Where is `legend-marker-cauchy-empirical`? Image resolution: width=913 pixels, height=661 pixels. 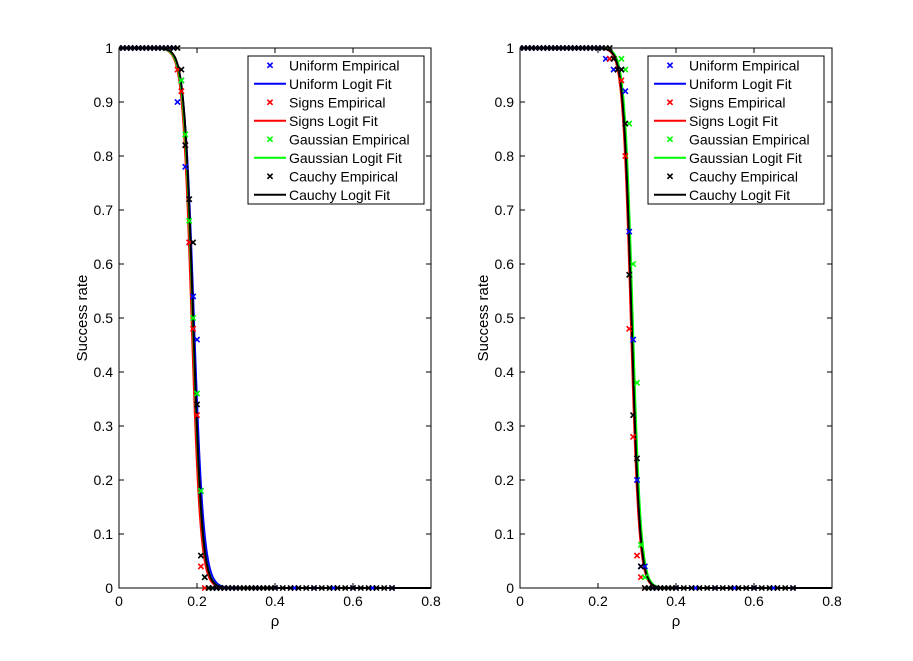 legend-marker-cauchy-empirical is located at coordinates (270, 176).